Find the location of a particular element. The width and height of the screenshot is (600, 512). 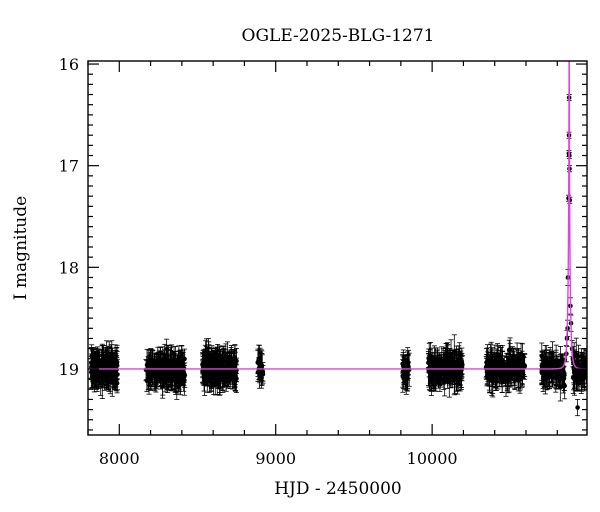

chart-title: OGLE-2025-BLG-1271 is located at coordinates (338, 36).